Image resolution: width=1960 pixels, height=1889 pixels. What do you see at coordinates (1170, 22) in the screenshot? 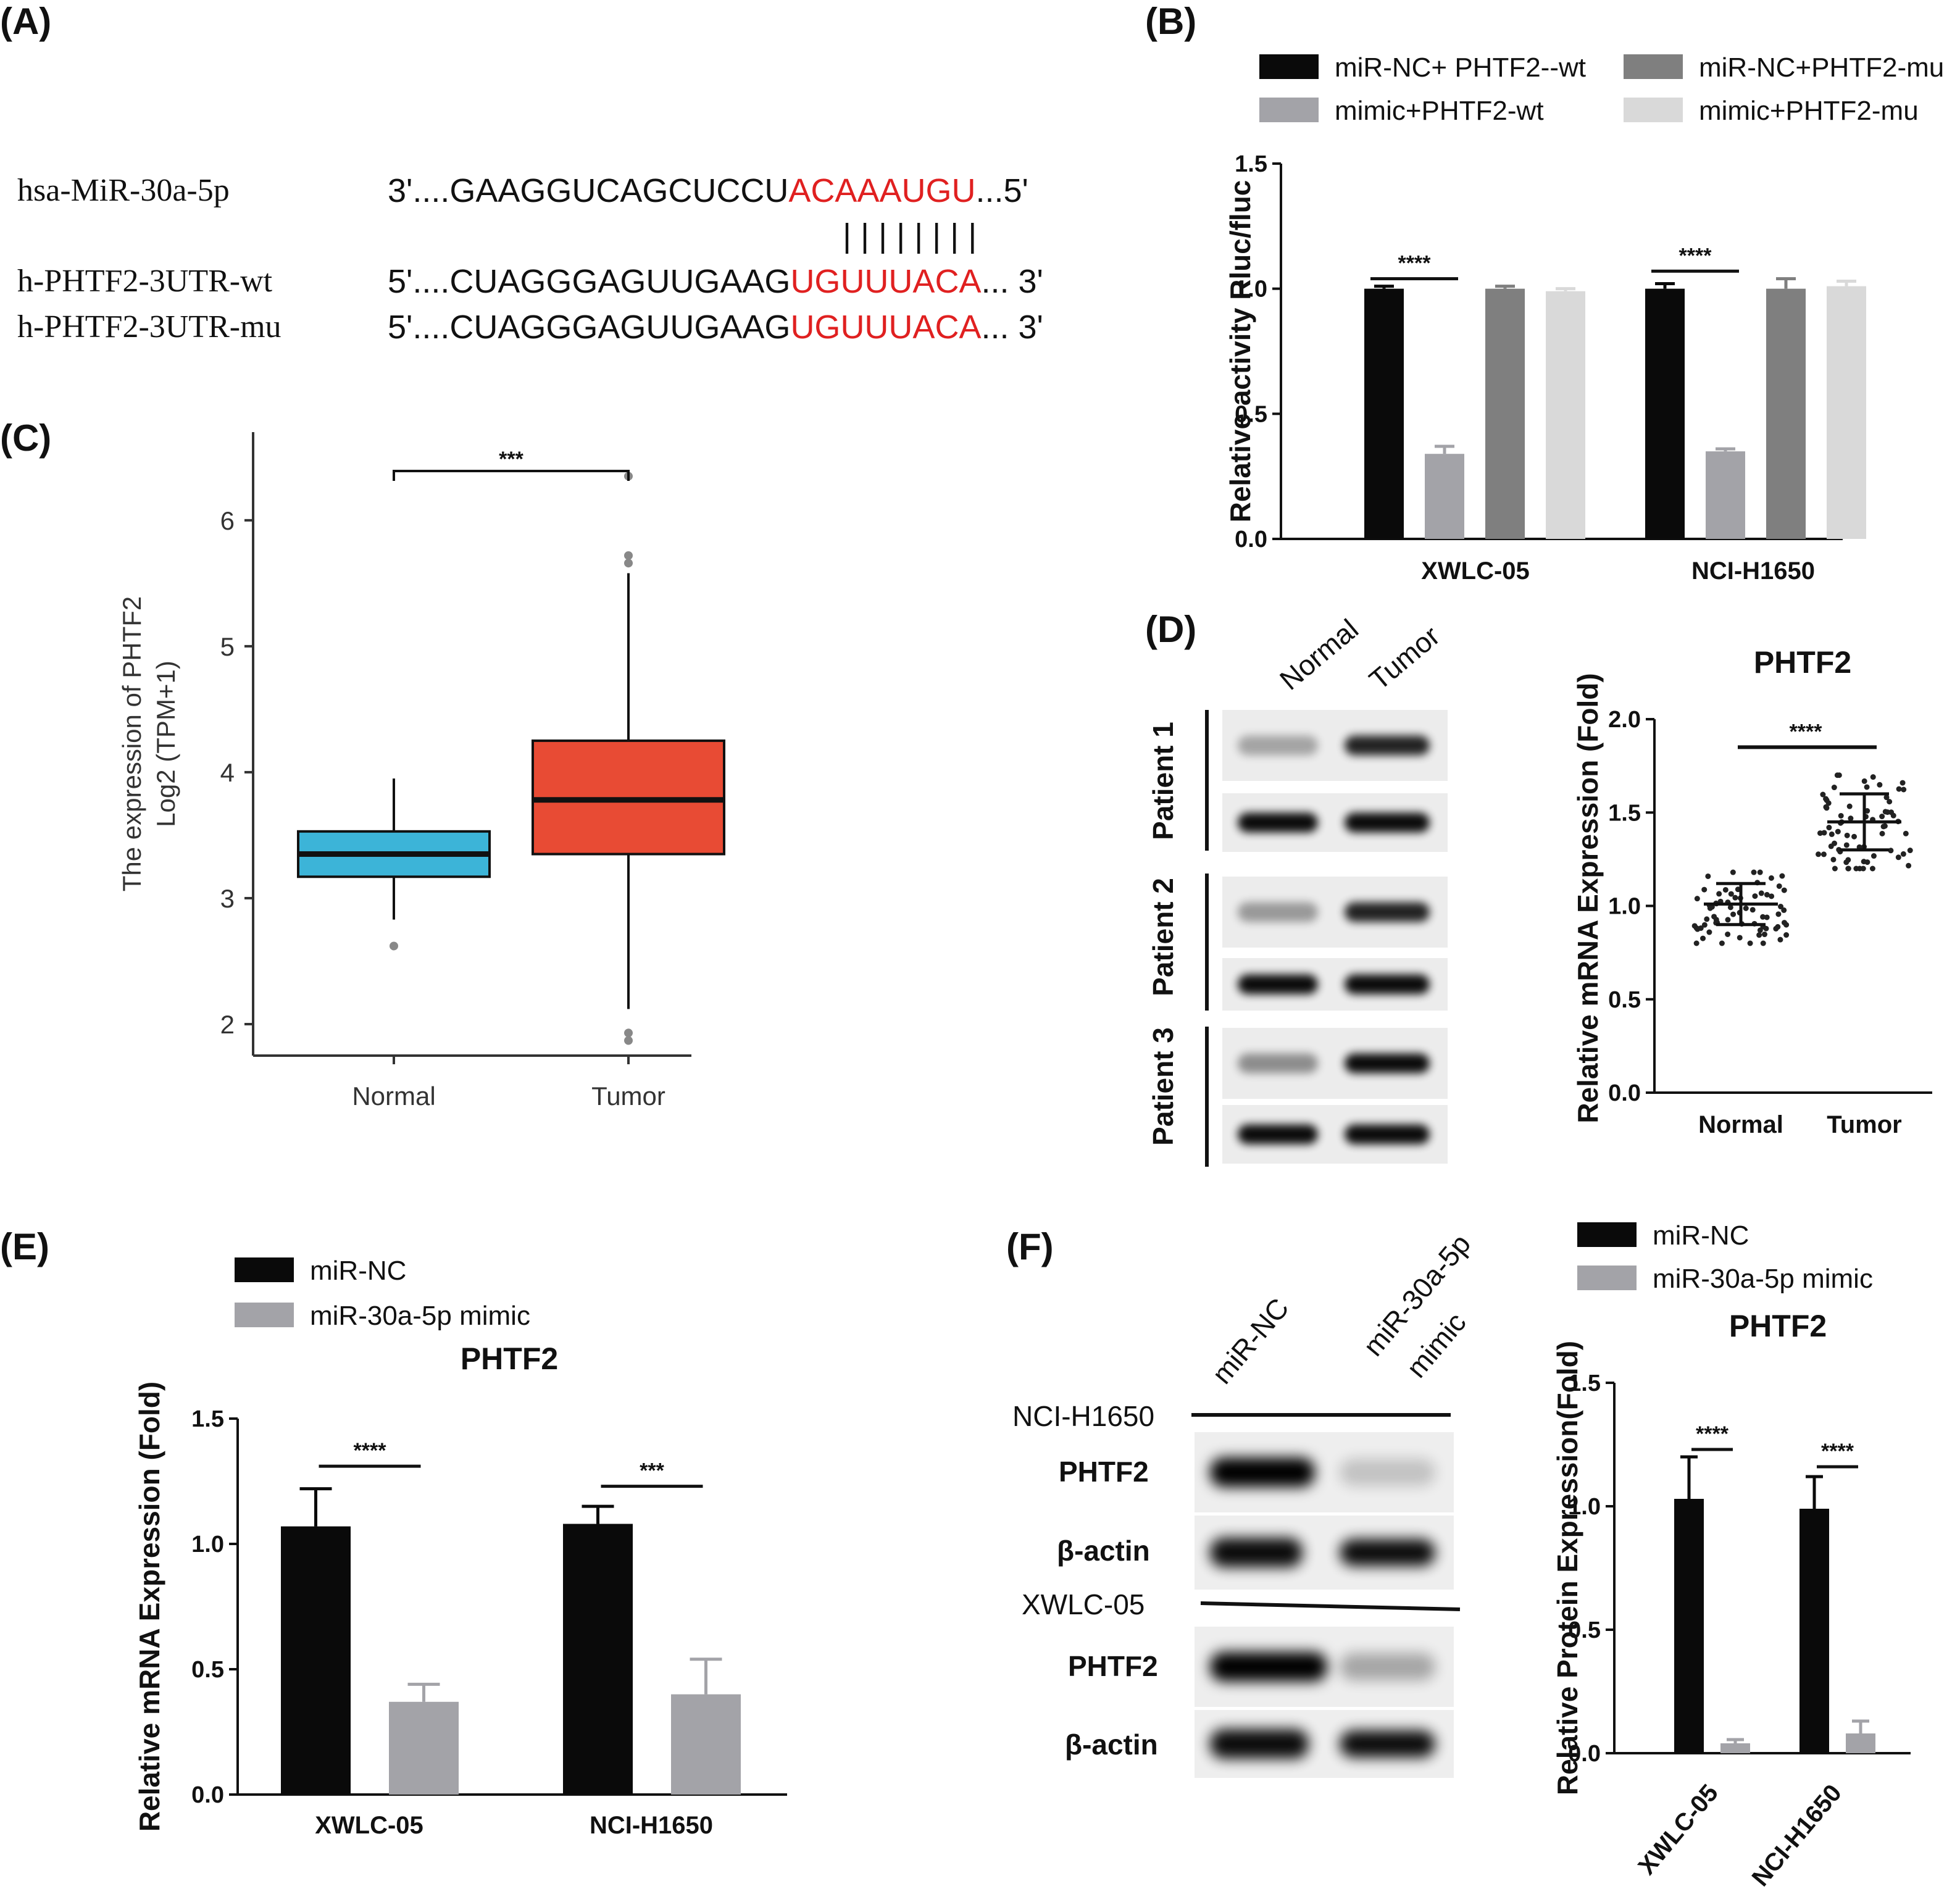
I see `panel-b-label: (B)` at bounding box center [1170, 22].